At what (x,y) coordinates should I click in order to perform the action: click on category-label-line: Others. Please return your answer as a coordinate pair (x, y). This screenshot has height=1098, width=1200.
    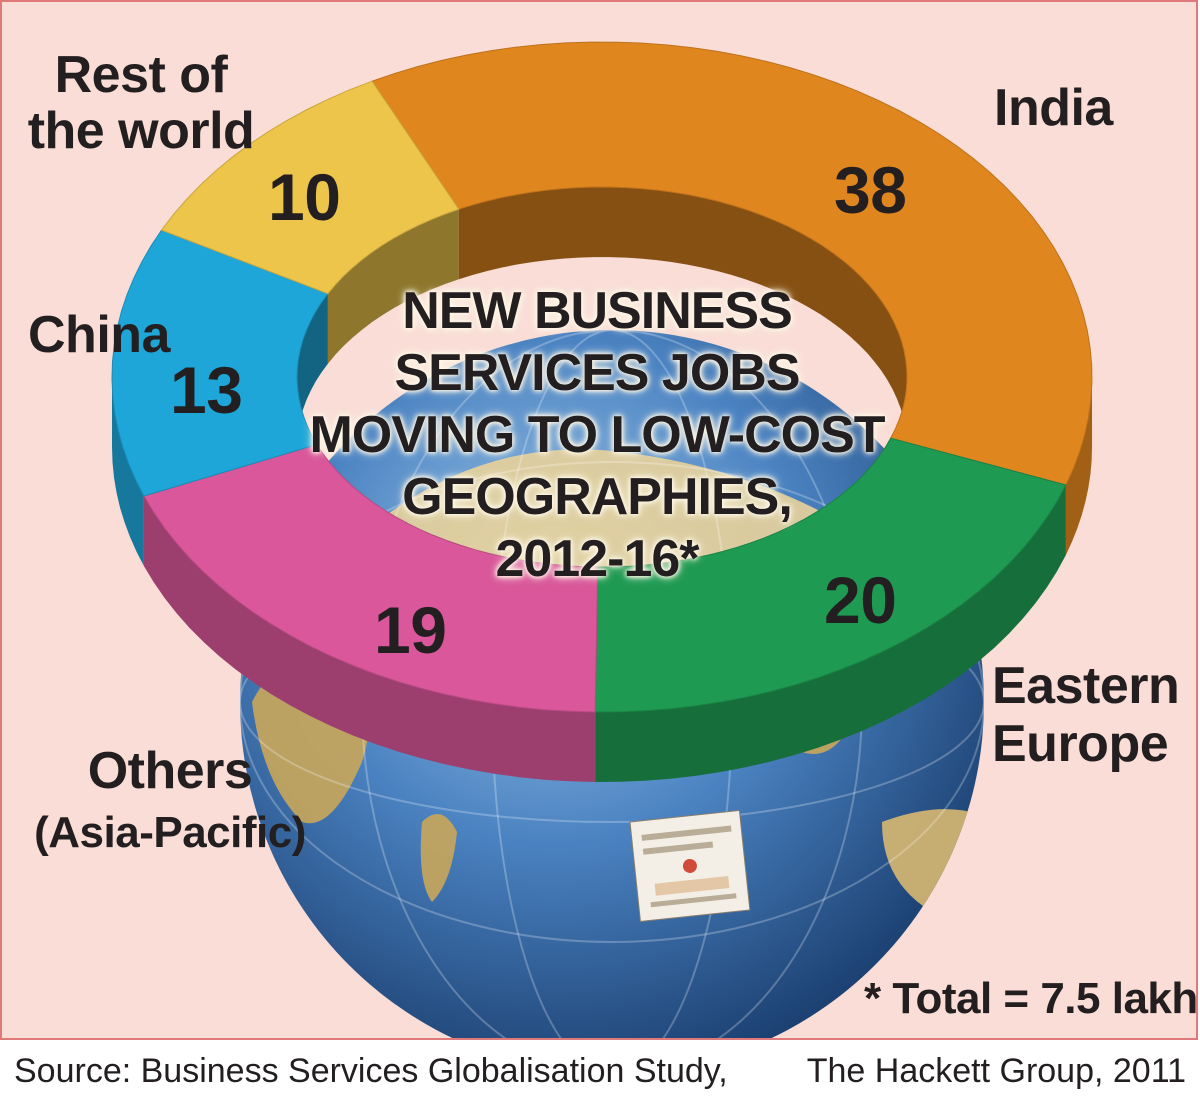
    Looking at the image, I should click on (170, 771).